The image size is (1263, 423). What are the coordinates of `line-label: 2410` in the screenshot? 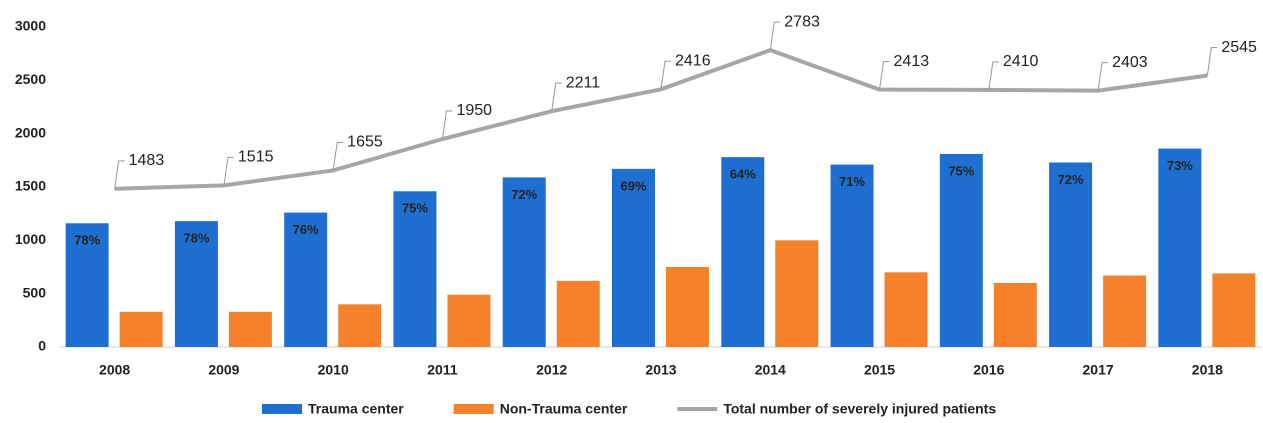 It's located at (1021, 61).